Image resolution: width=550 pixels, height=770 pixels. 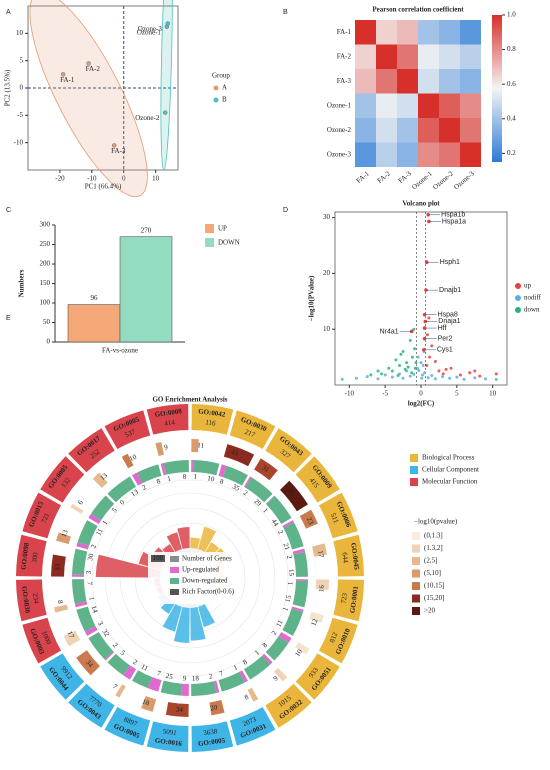 I want to click on bar-value-label: 270, so click(x=146, y=230).